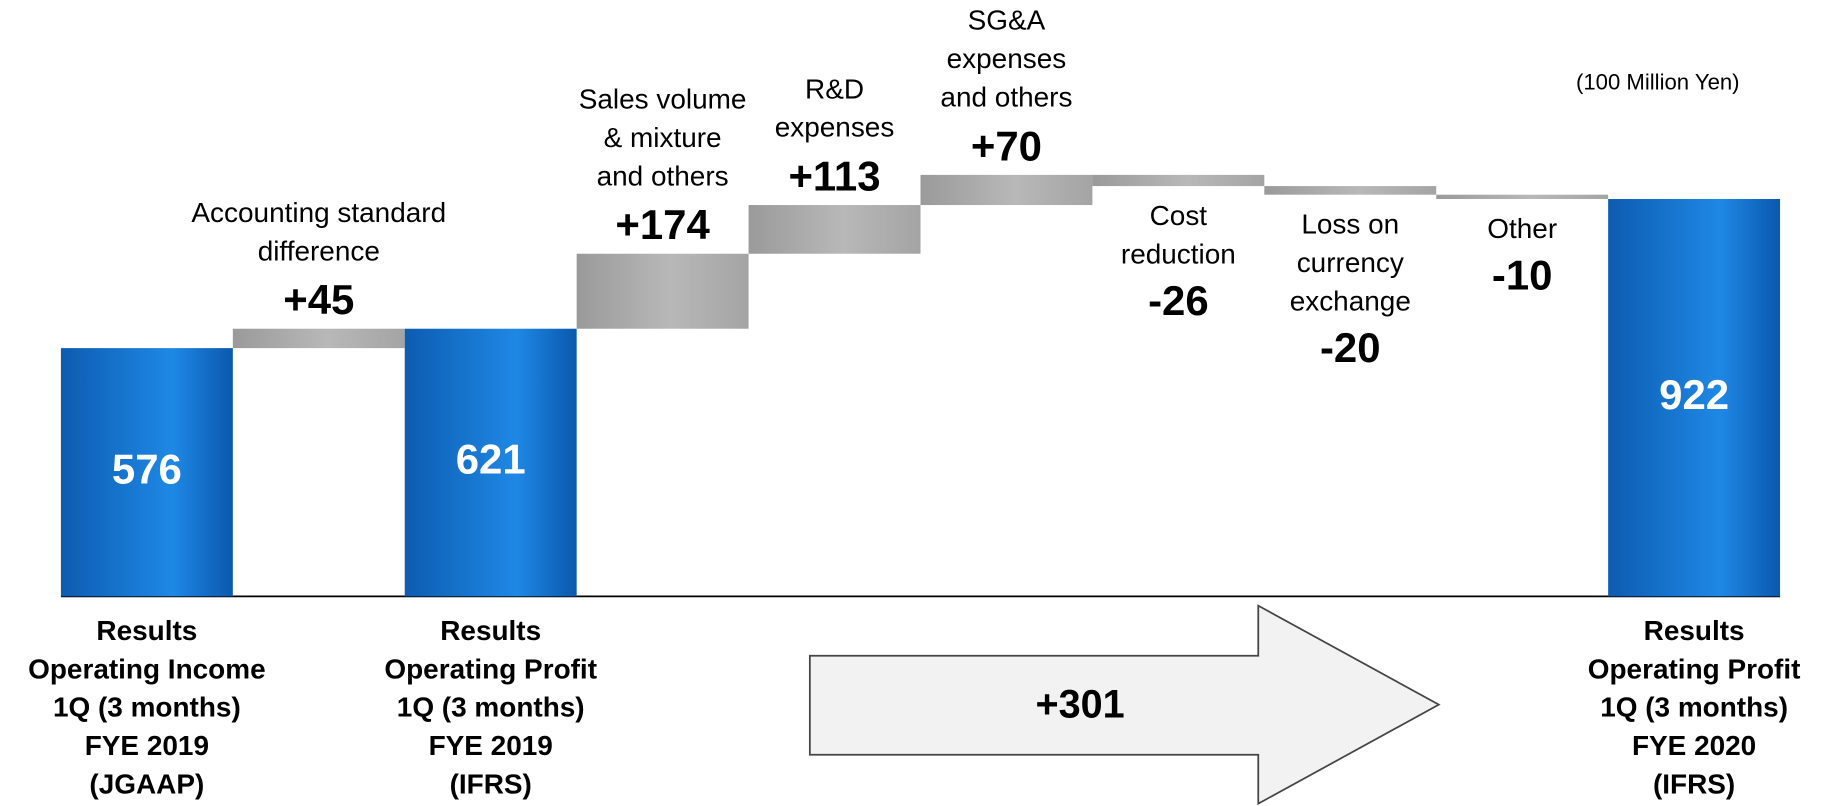  Describe the element at coordinates (318, 299) in the screenshot. I see `delta-value-label: +45` at that location.